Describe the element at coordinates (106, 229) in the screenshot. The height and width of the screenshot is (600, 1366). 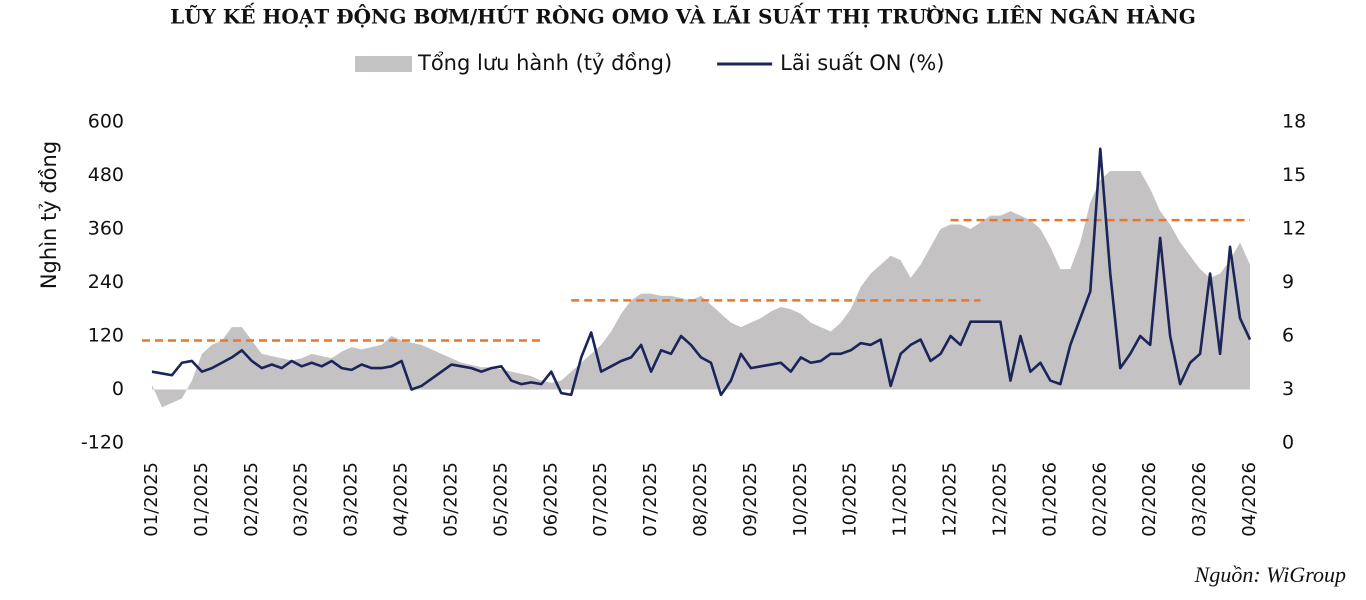
I see `y-tick-label: 360` at that location.